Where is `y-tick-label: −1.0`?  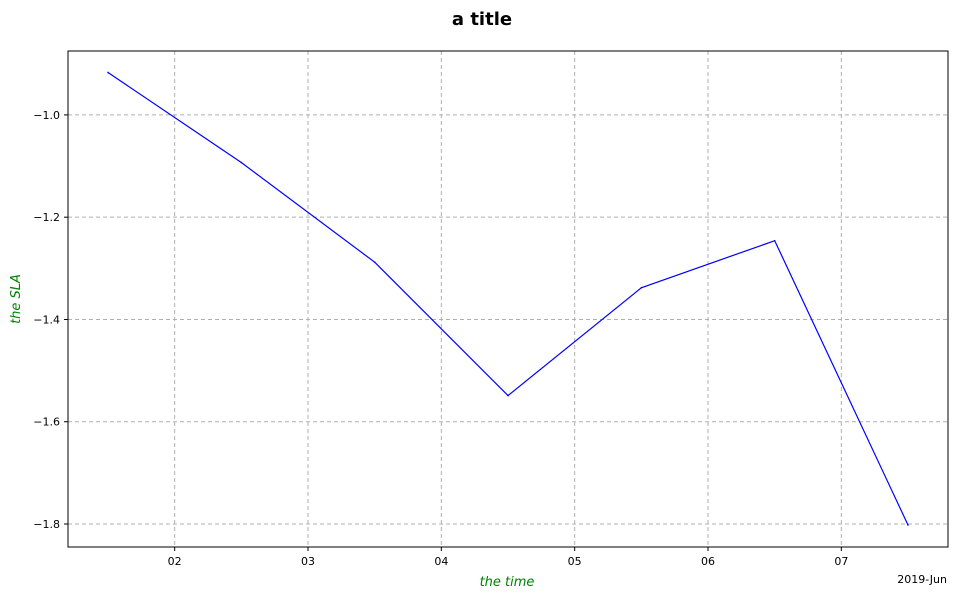
y-tick-label: −1.0 is located at coordinates (46, 115).